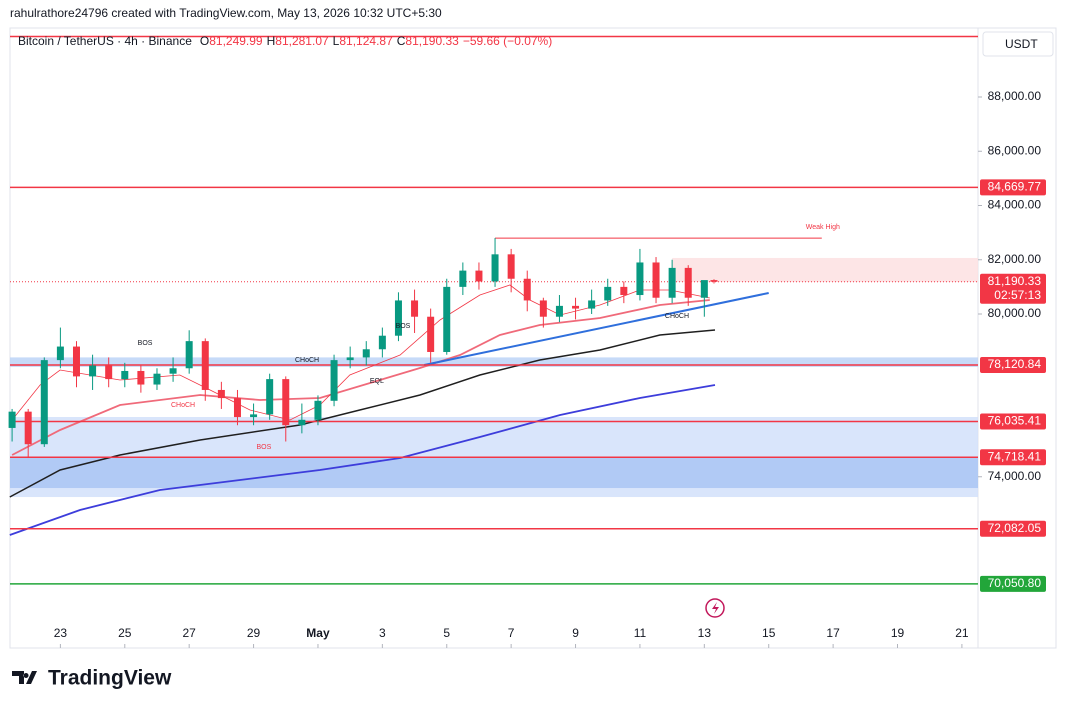 Image resolution: width=1067 pixels, height=709 pixels. I want to click on alert-circle, so click(715, 608).